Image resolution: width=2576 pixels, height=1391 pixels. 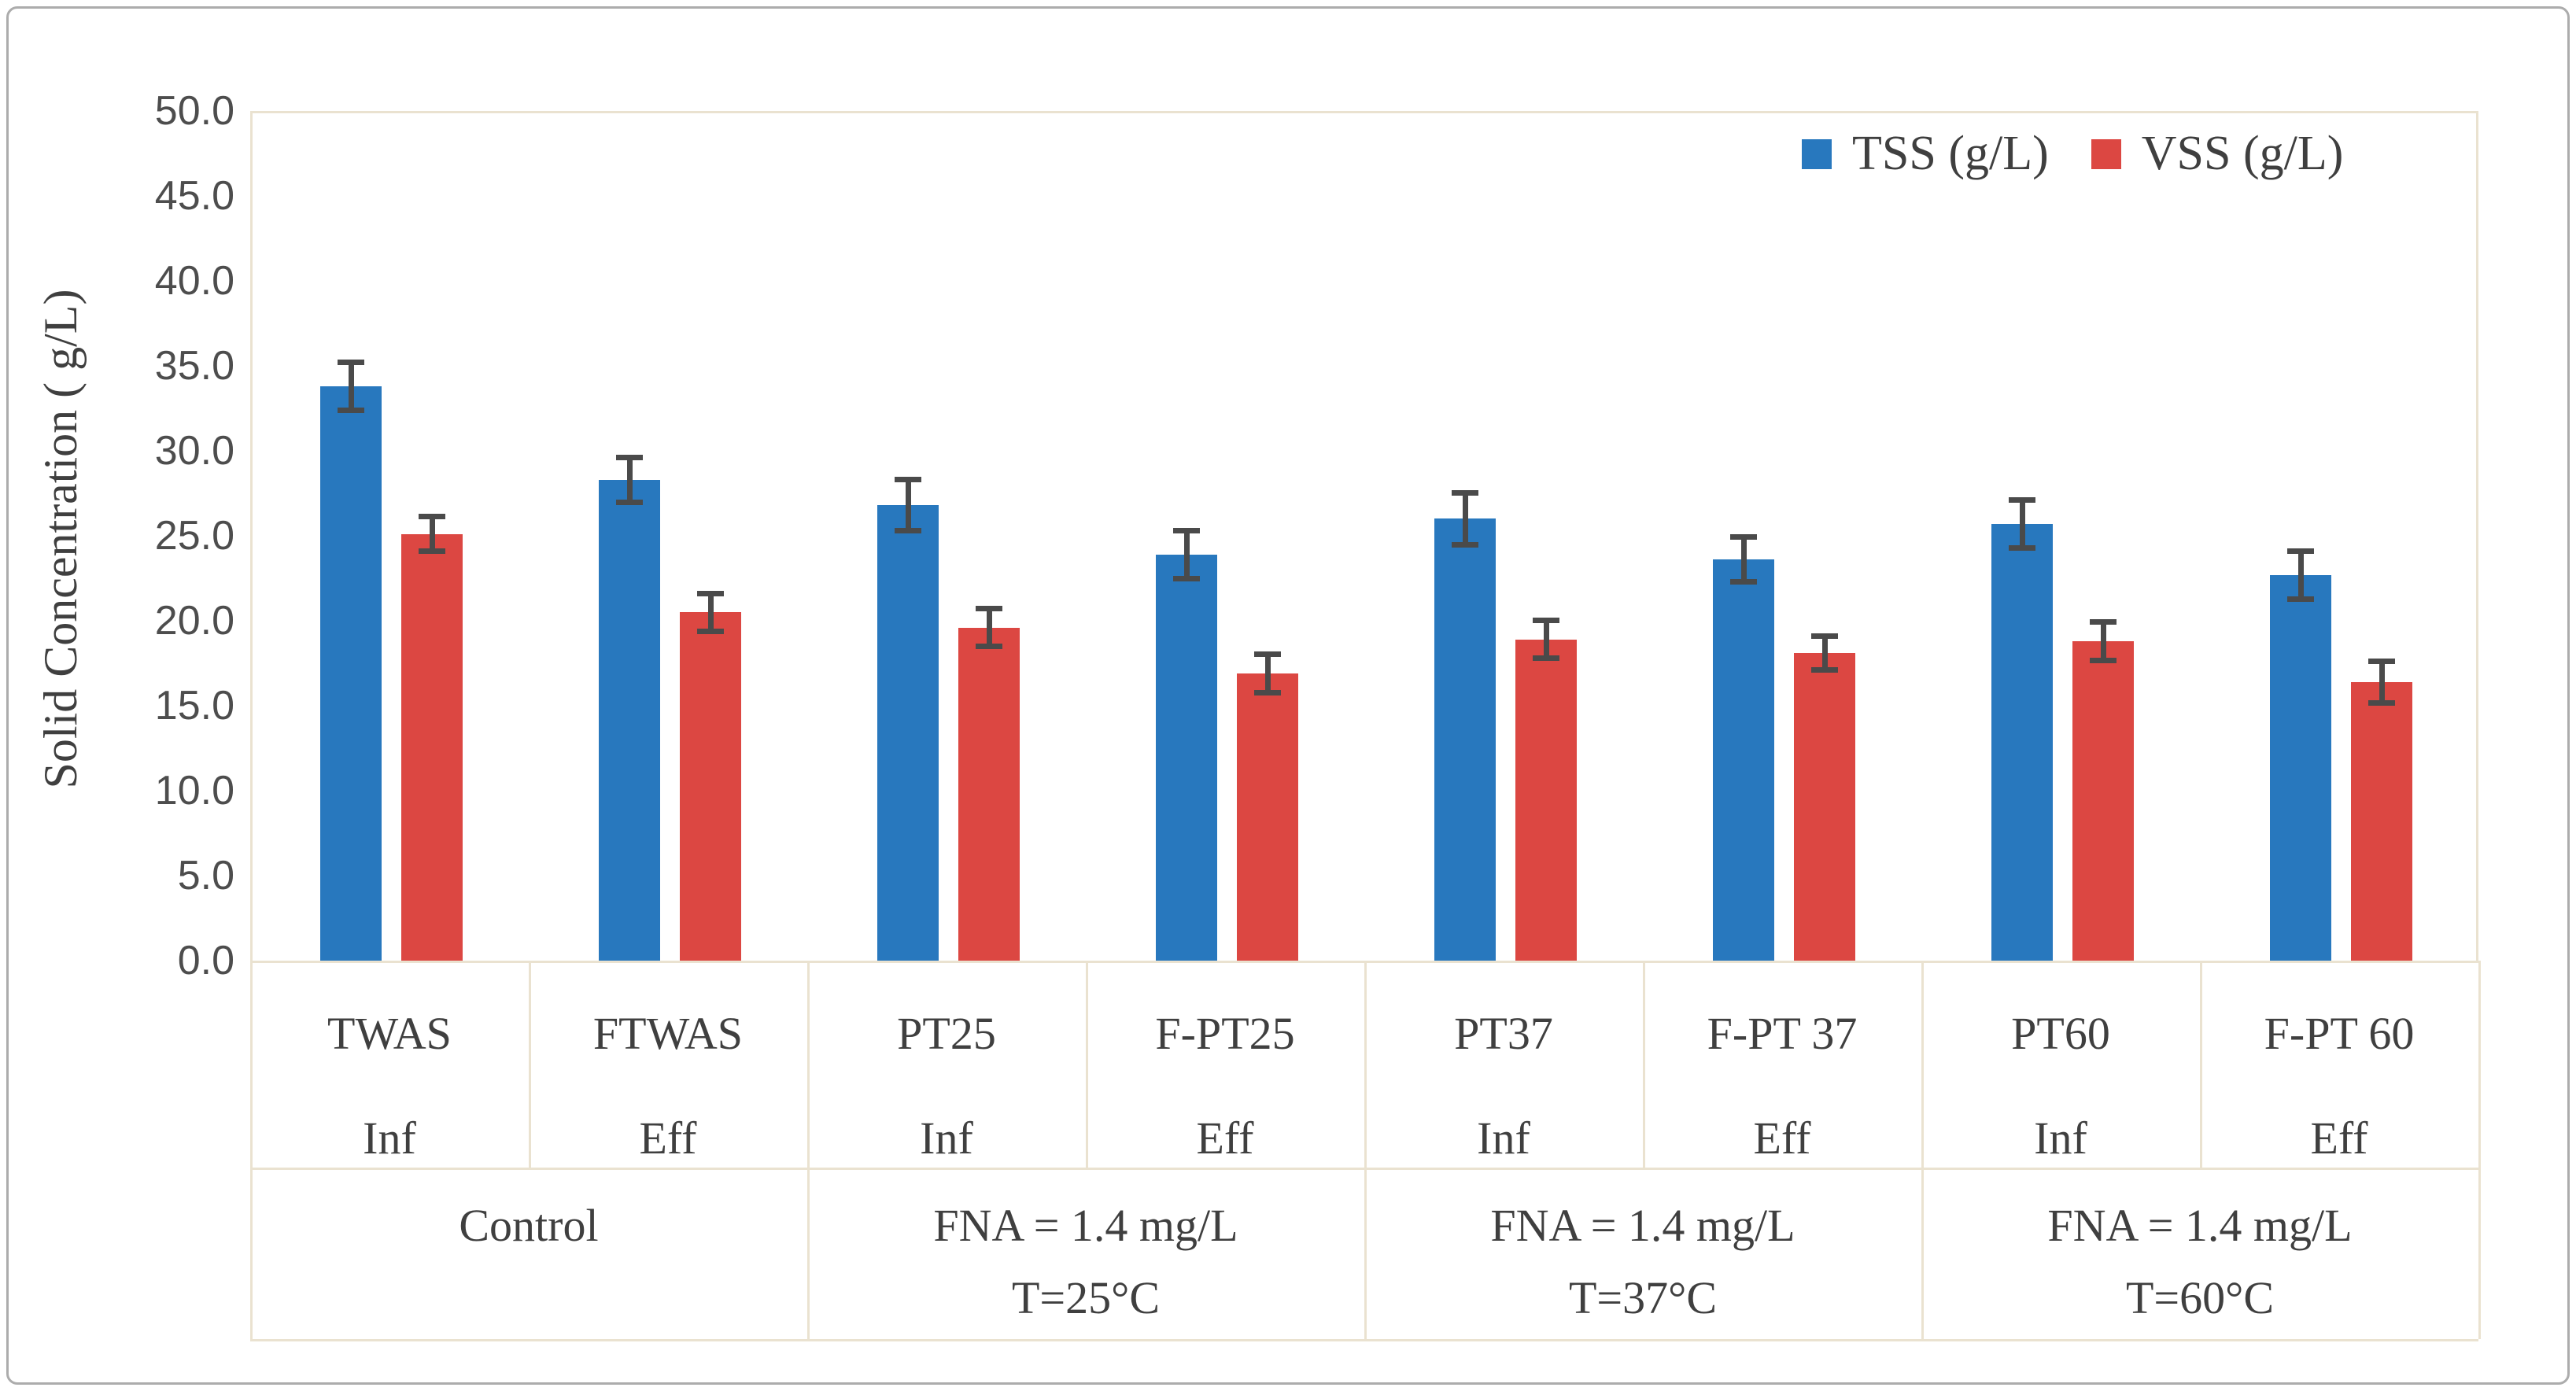 What do you see at coordinates (194, 621) in the screenshot?
I see `y-tick-label: 20.0` at bounding box center [194, 621].